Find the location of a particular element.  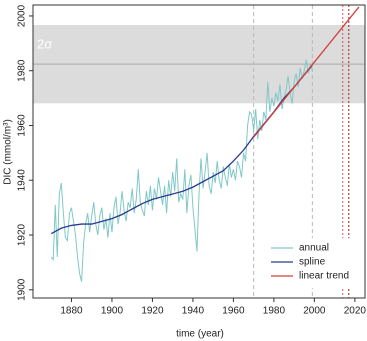

x-axis-label: time (year) is located at coordinates (200, 334).